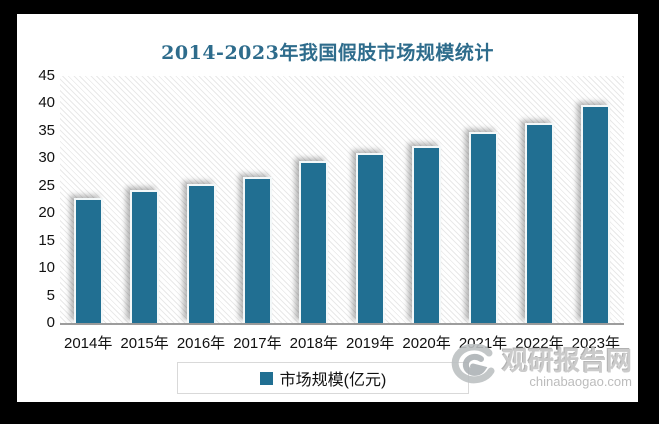 This screenshot has width=659, height=424. Describe the element at coordinates (46, 130) in the screenshot. I see `y-tick-label: 35` at that location.